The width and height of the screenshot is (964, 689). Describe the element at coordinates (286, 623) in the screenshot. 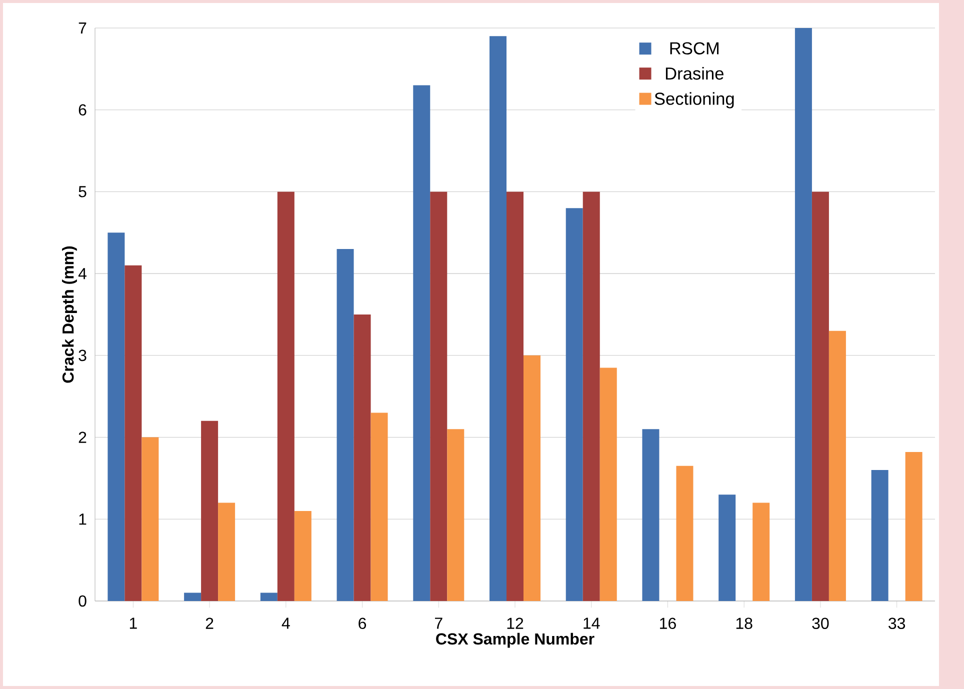

I see `x-tick-label: 4` at that location.